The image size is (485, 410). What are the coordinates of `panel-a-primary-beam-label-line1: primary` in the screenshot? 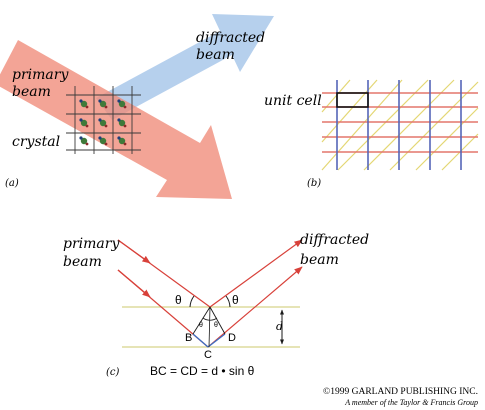 It's located at (40, 75).